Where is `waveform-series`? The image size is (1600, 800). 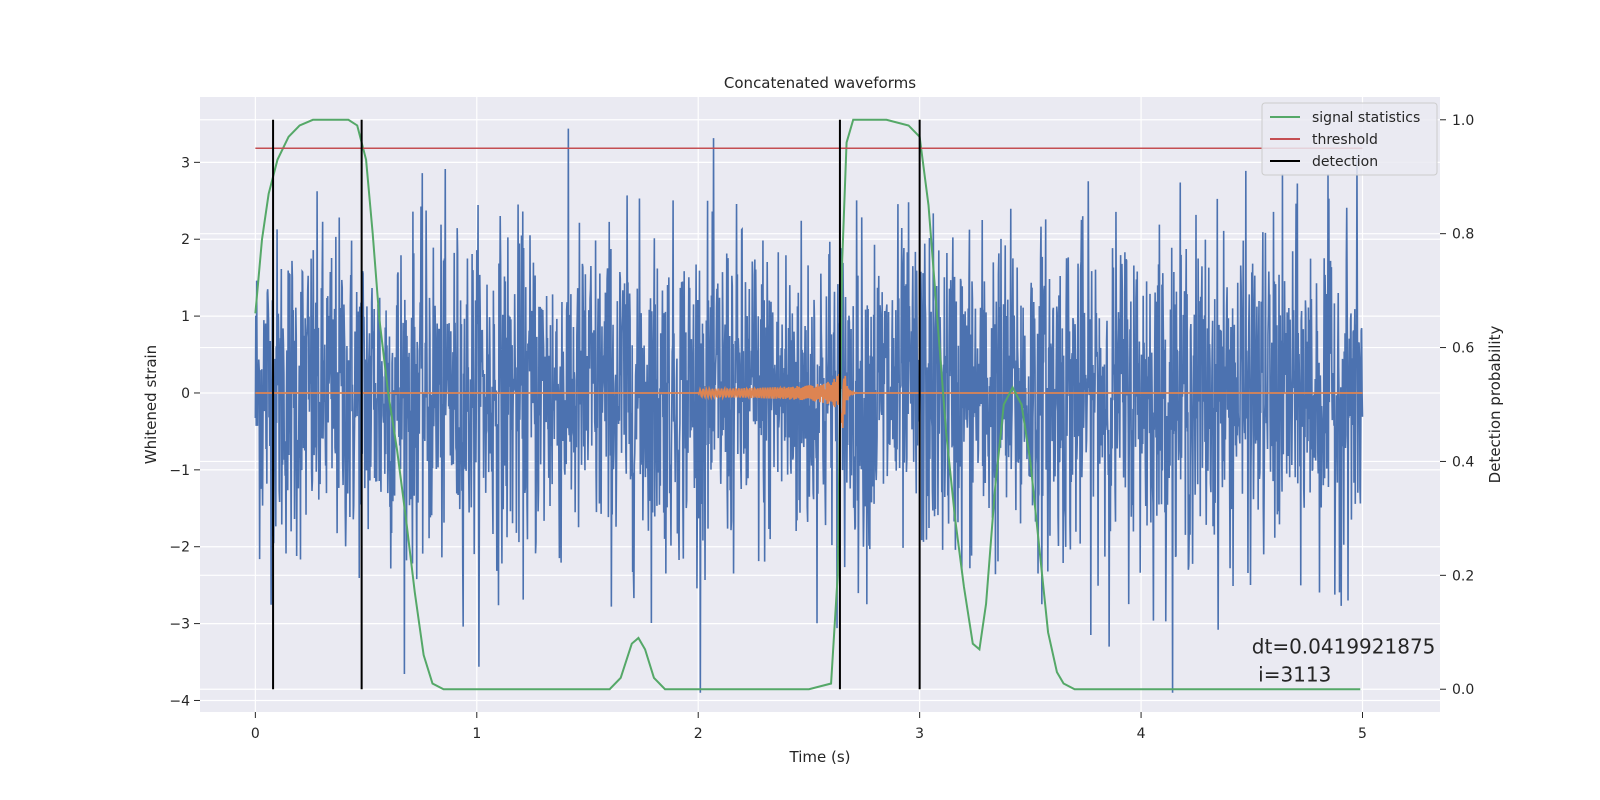 waveform-series is located at coordinates (809, 401).